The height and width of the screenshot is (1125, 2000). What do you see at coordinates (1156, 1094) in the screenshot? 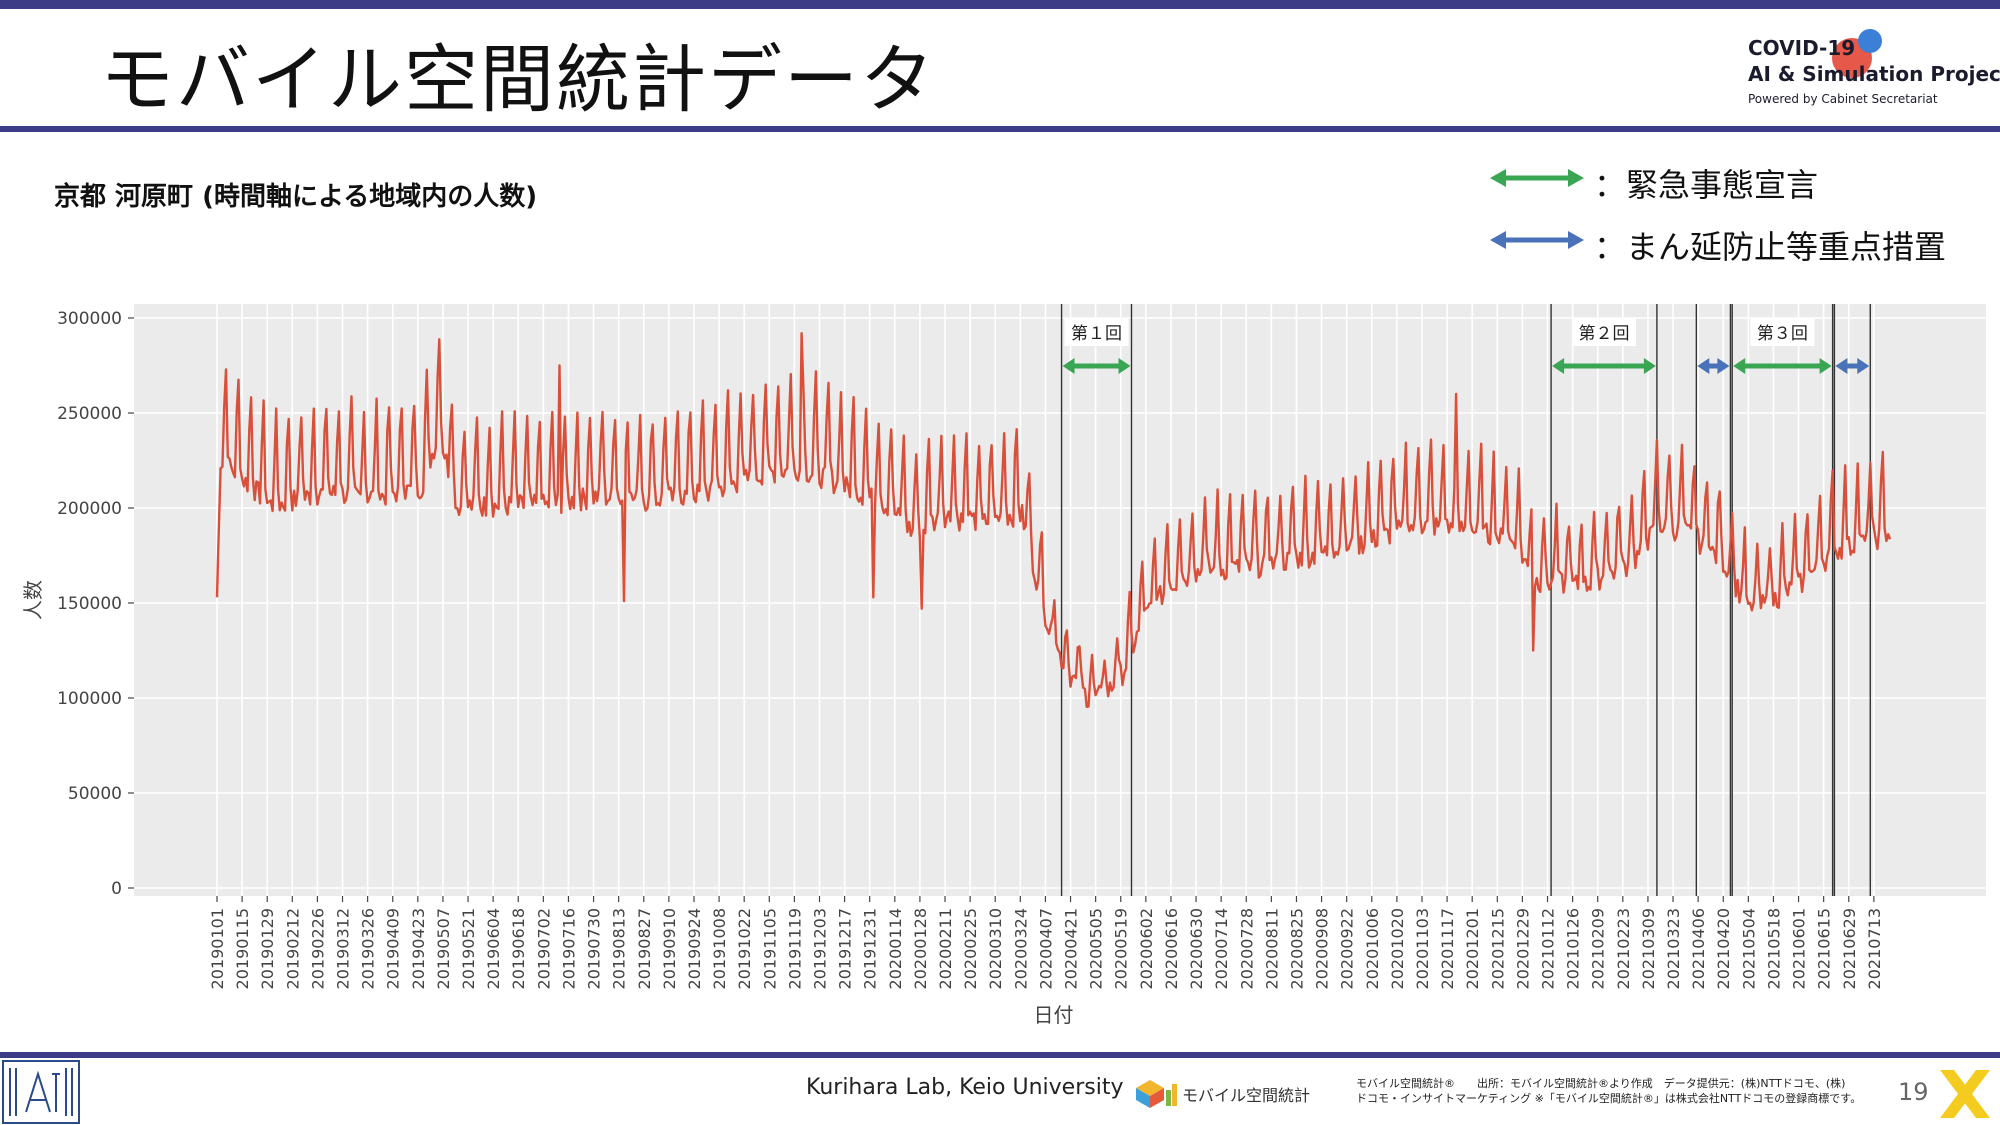
I see `cube-icon` at bounding box center [1156, 1094].